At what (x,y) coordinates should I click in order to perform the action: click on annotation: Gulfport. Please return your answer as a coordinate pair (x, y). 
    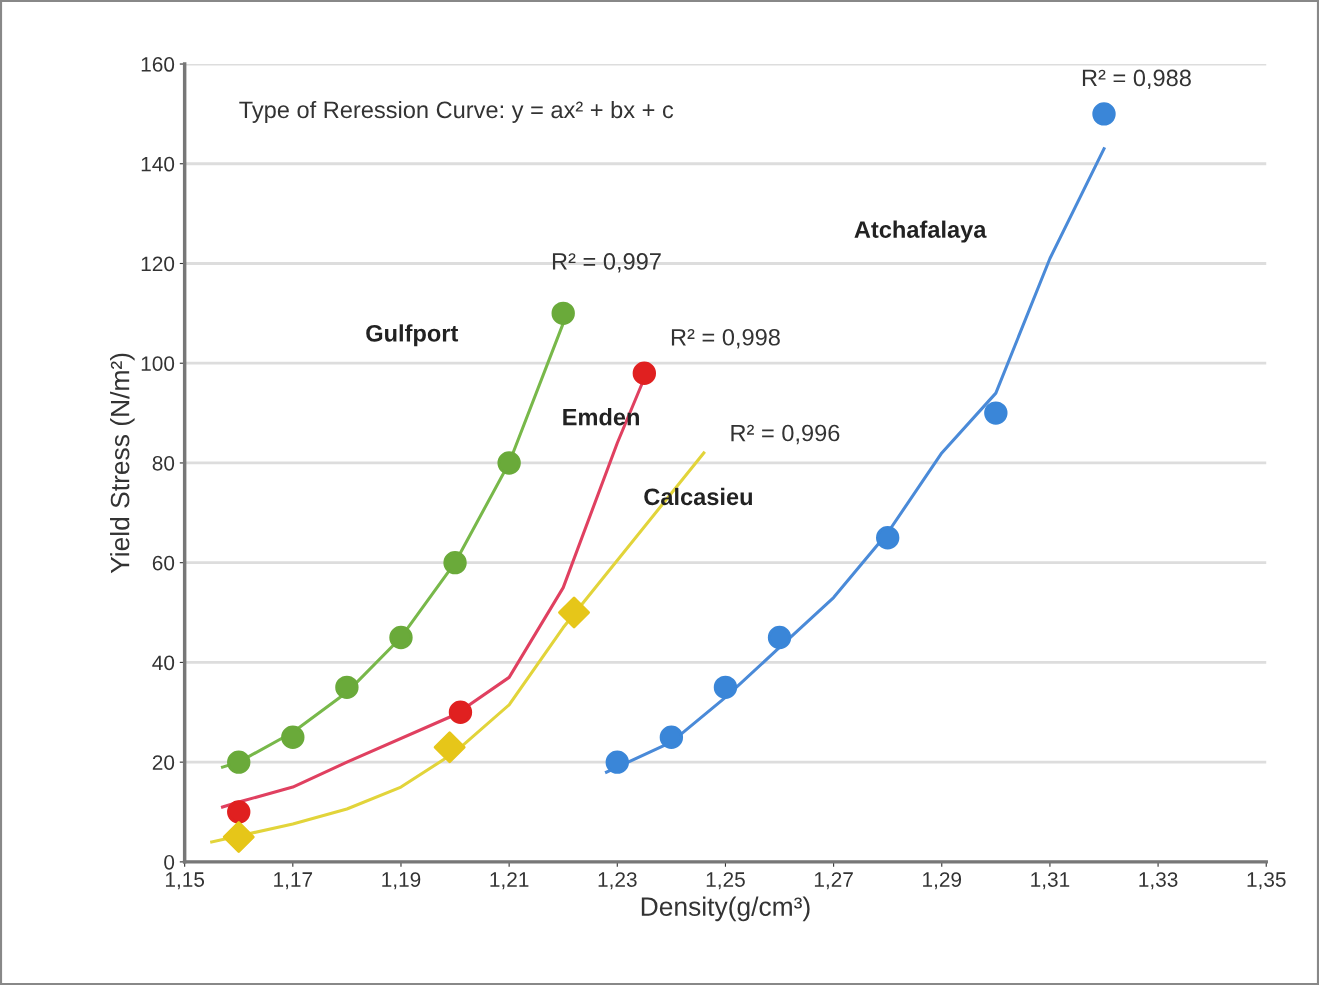
    Looking at the image, I should click on (412, 335).